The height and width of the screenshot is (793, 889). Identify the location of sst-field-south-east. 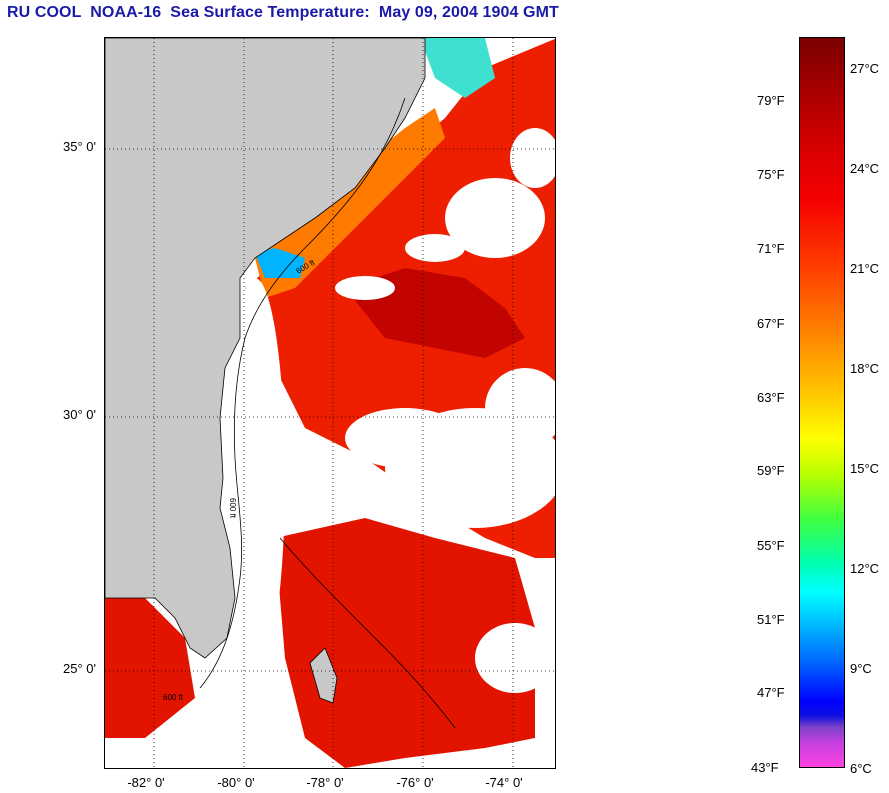
(405, 643).